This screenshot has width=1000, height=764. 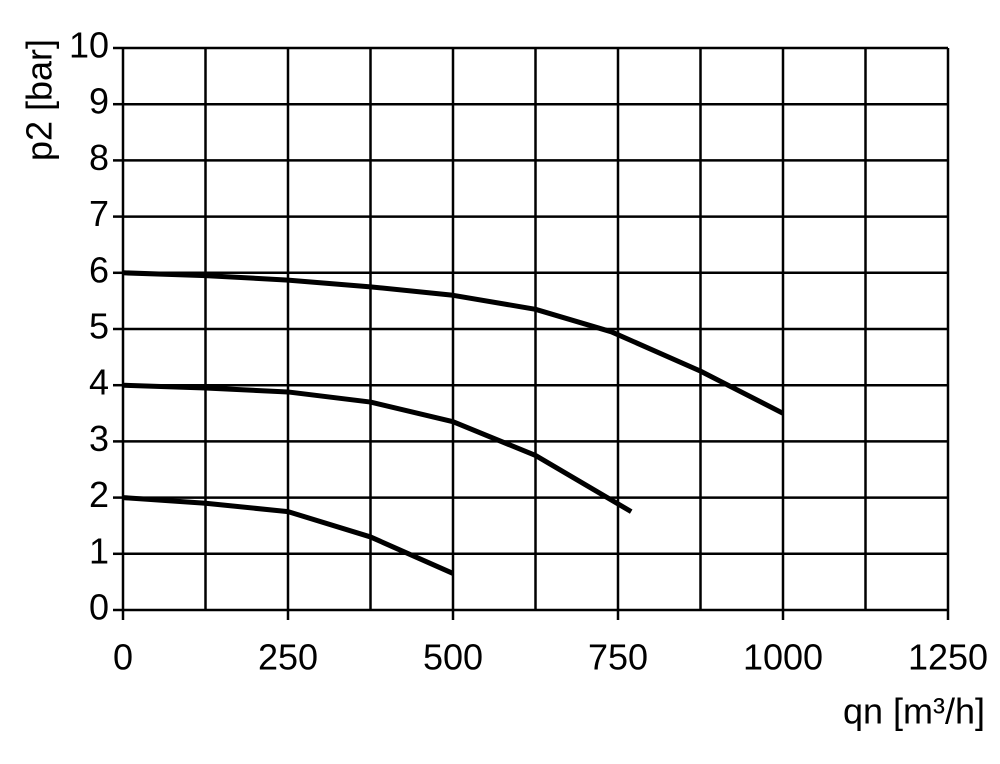 I want to click on y-tick-label: 4, so click(x=99, y=382).